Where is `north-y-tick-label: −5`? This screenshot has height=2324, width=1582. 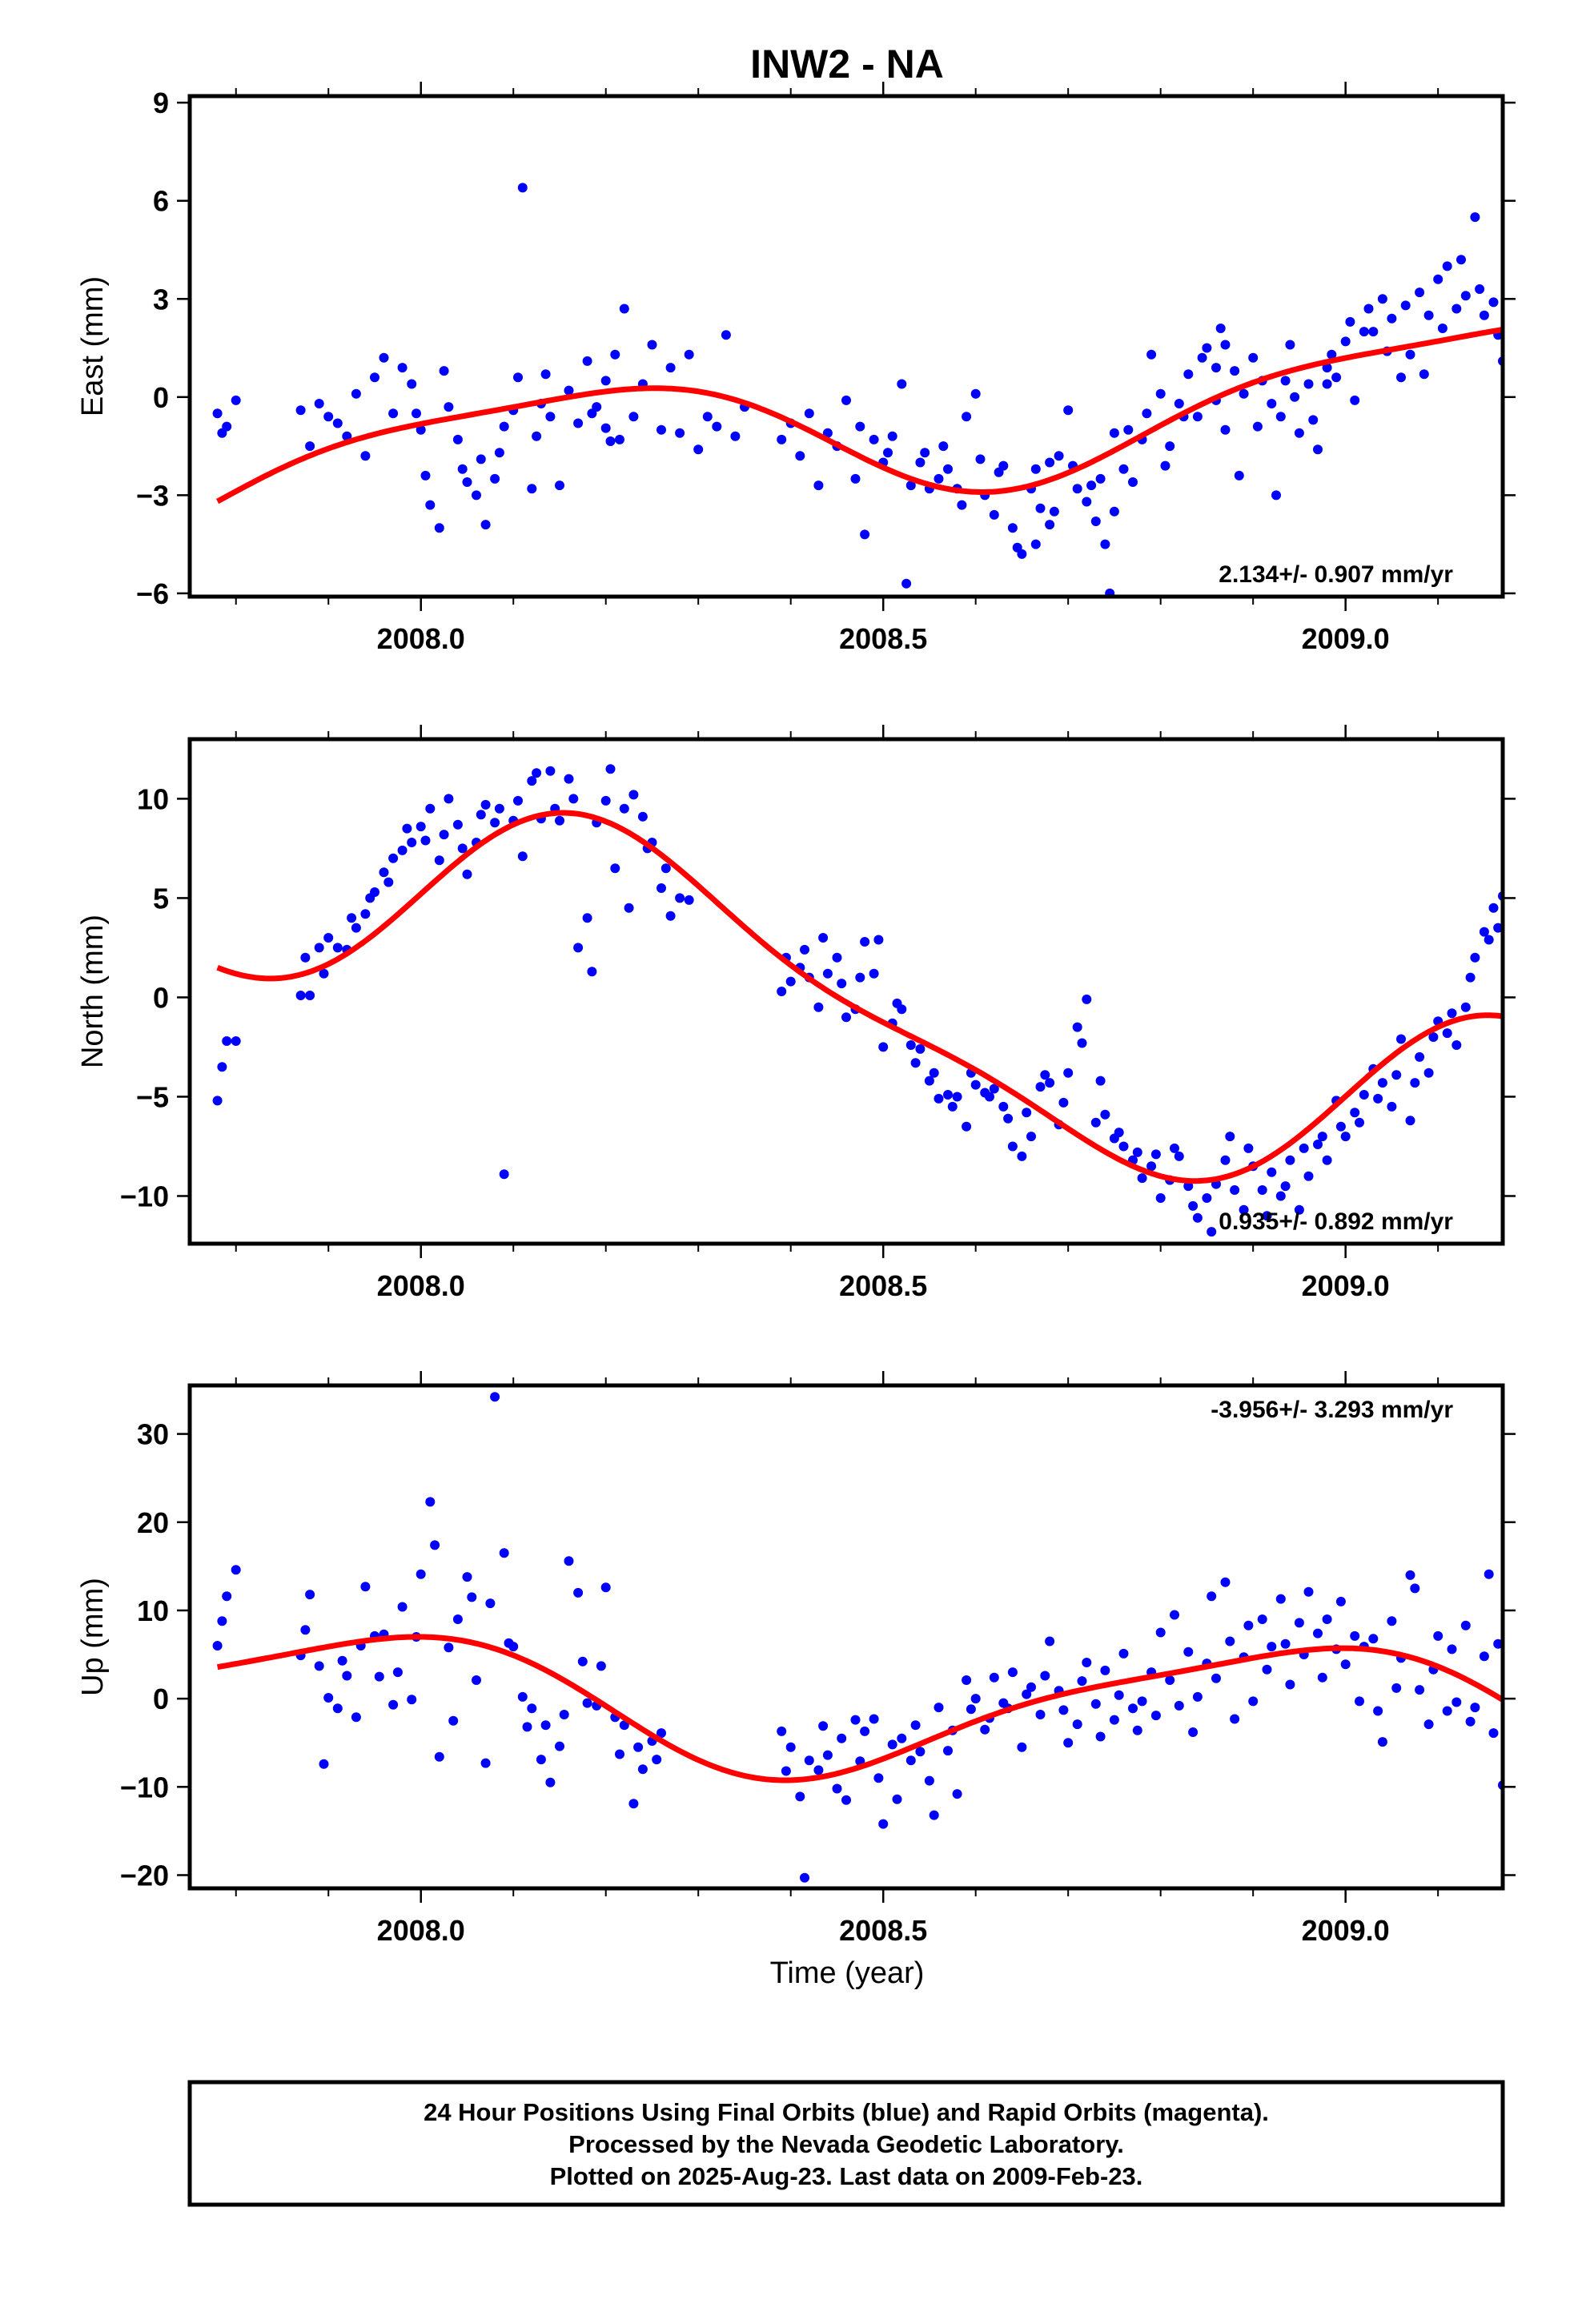 north-y-tick-label: −5 is located at coordinates (152, 1096).